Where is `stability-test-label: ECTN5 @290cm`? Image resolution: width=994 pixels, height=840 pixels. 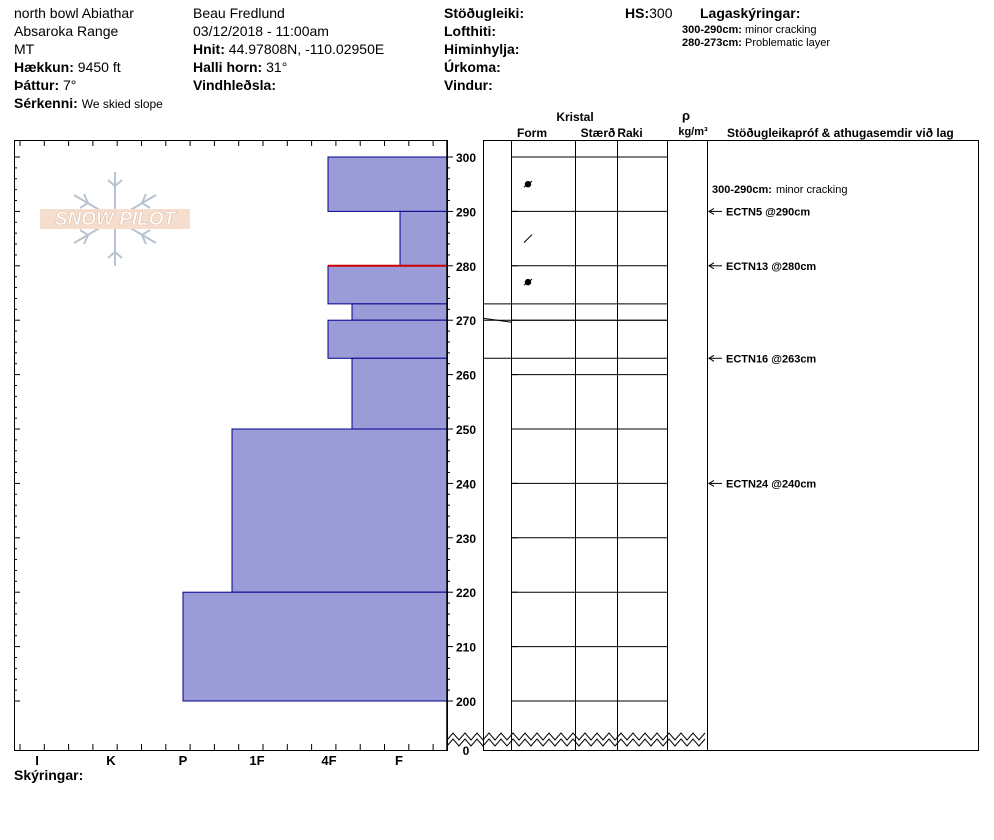 stability-test-label: ECTN5 @290cm is located at coordinates (768, 212).